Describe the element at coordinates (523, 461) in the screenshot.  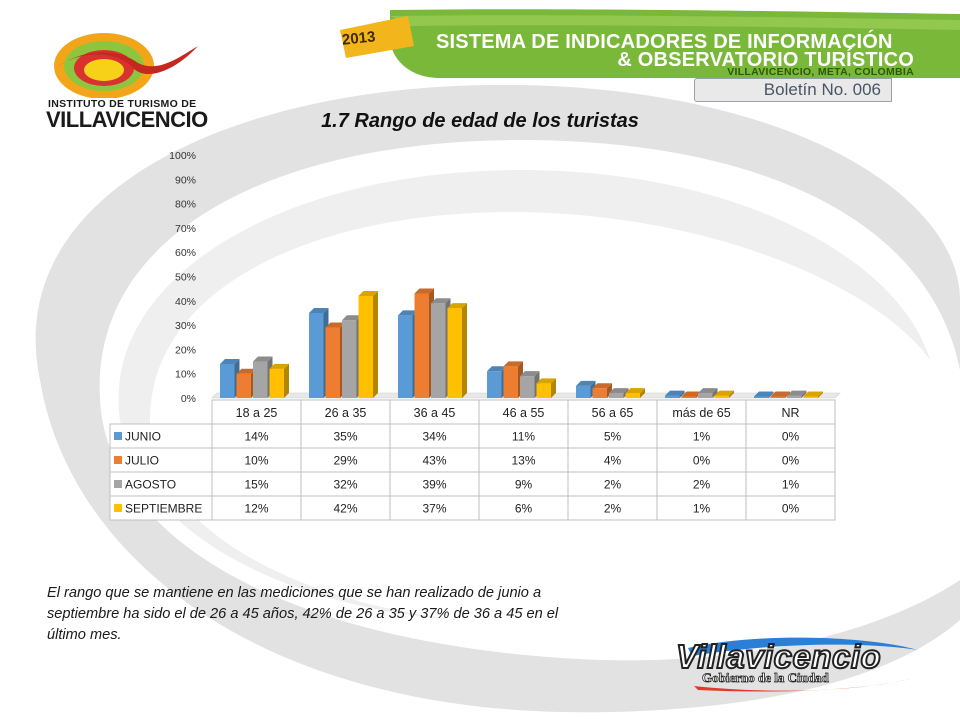
I see `data-value-label: 13%` at that location.